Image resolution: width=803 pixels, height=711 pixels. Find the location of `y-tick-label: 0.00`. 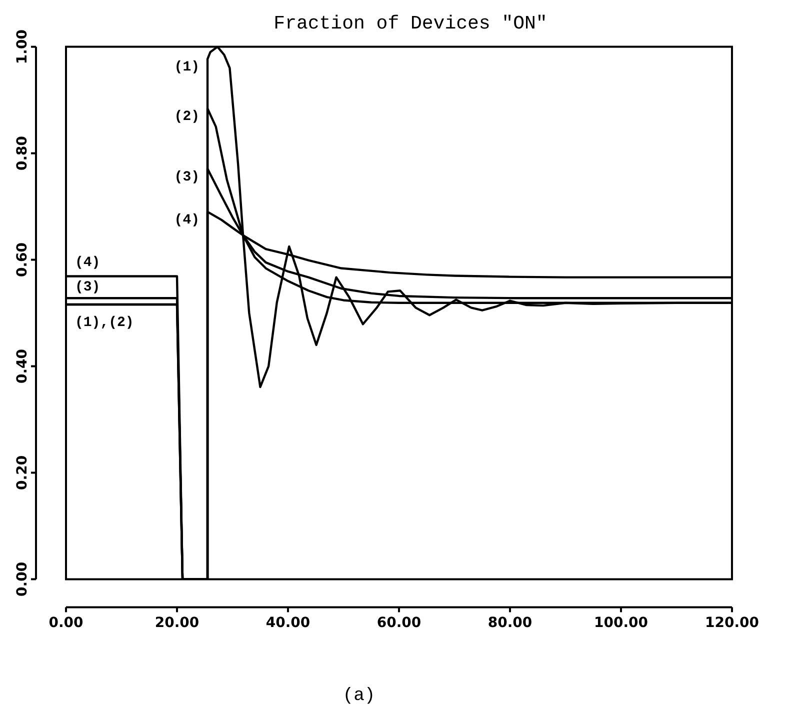

y-tick-label: 0.00 is located at coordinates (22, 579).